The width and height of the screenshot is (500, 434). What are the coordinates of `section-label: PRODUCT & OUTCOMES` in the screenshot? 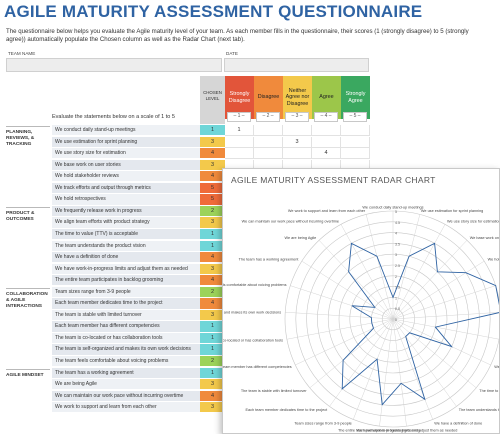 It's located at (28, 214).